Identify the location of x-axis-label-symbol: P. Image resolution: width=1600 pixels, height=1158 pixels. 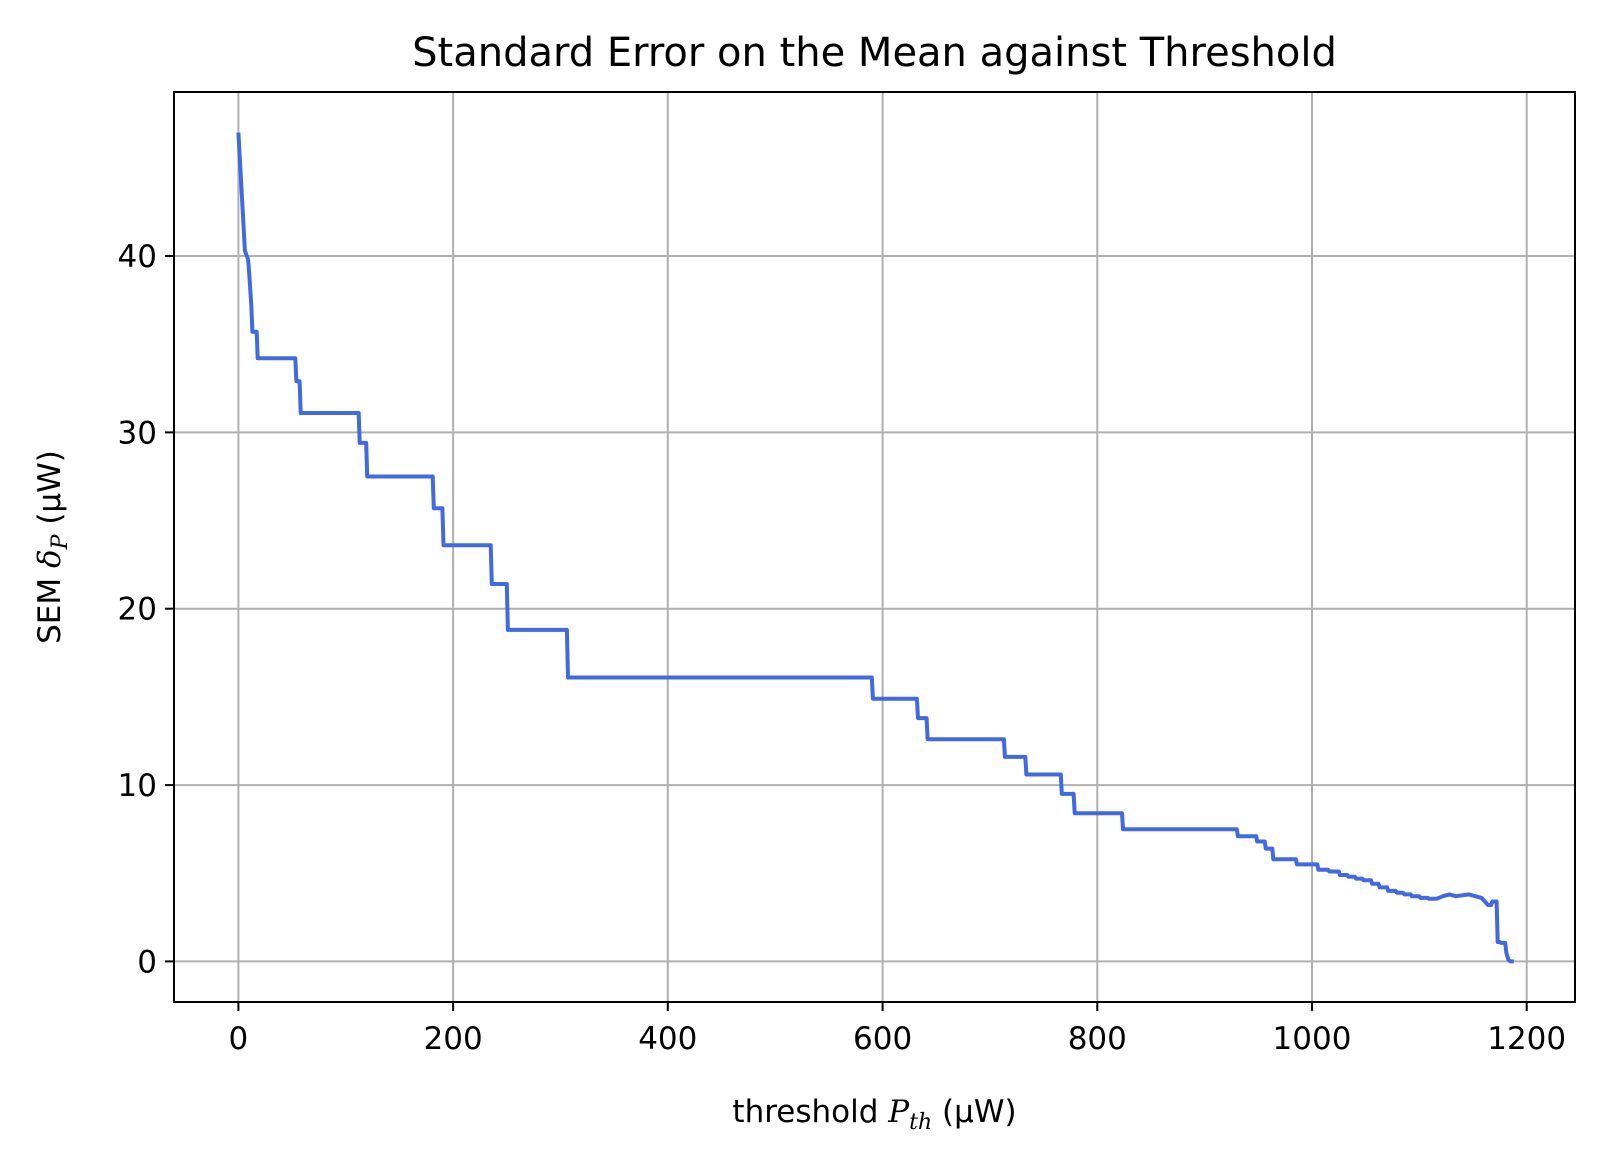
(898, 1112).